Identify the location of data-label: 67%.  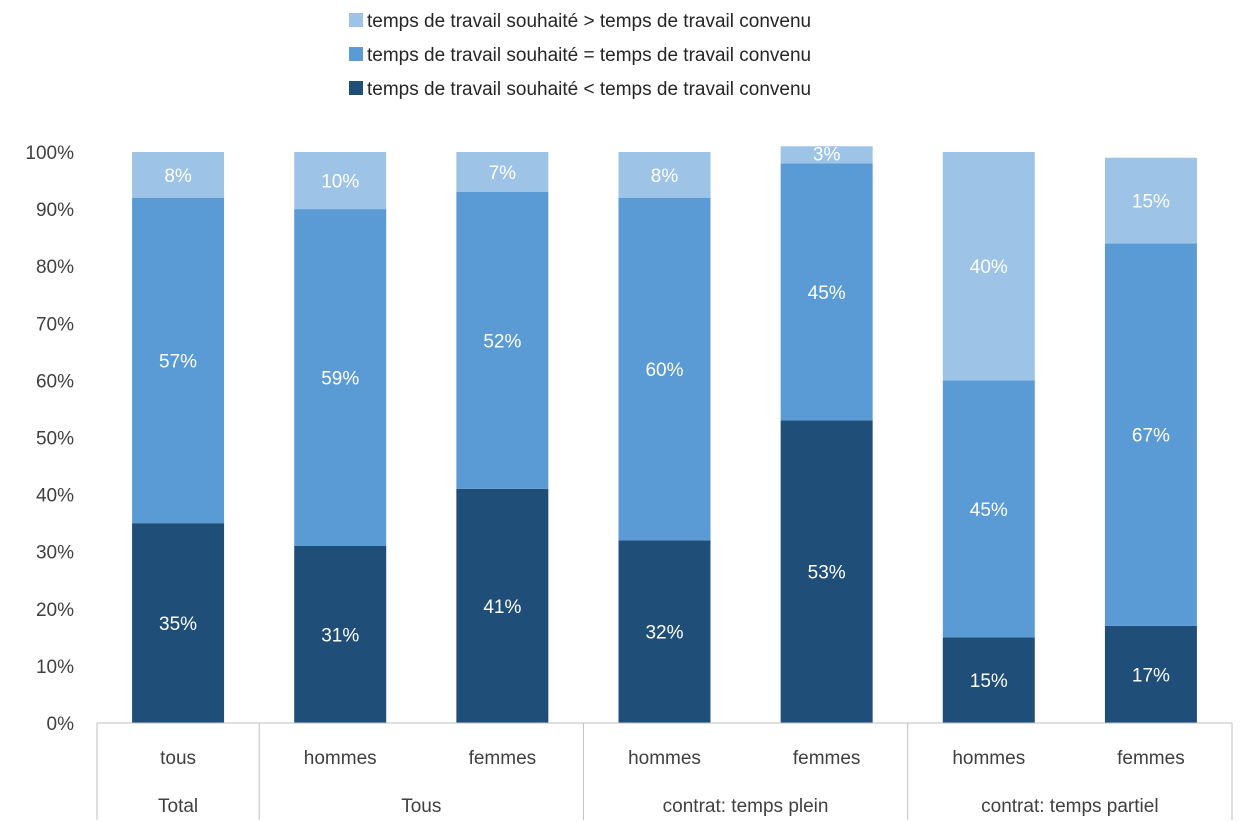
(1151, 436).